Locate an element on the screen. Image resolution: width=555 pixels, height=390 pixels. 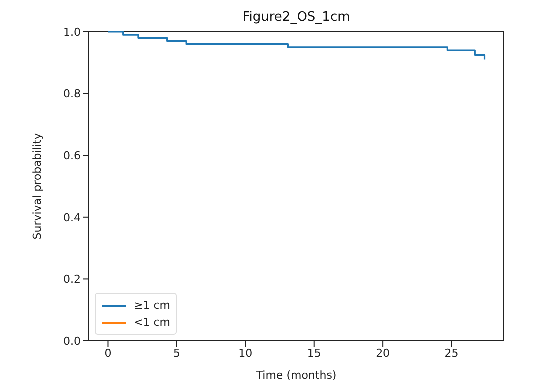
x-tick-label: 15 is located at coordinates (314, 353).